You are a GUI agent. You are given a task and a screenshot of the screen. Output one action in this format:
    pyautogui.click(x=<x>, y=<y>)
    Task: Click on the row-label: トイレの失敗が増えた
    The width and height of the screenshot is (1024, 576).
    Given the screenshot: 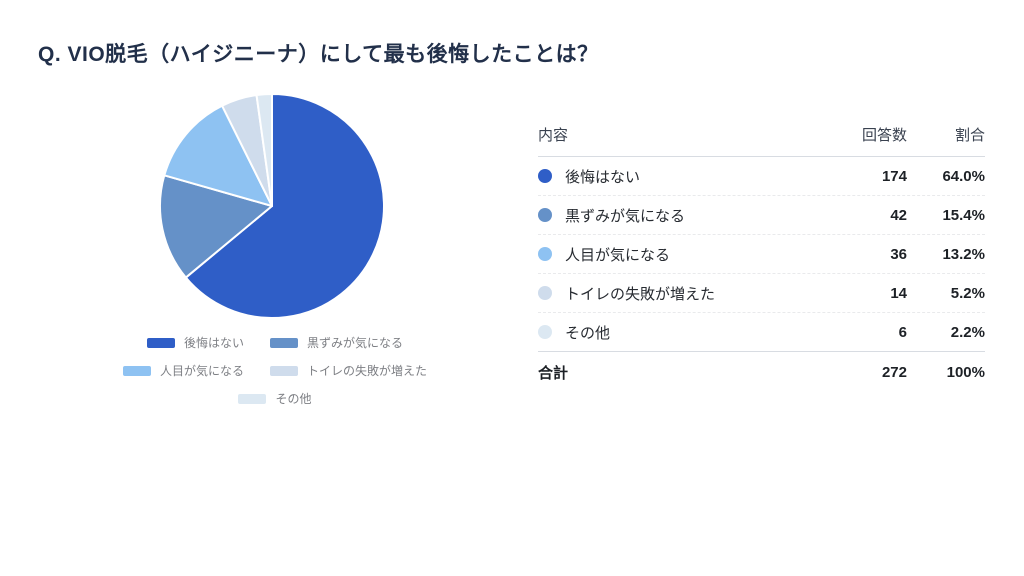 What is the action you would take?
    pyautogui.click(x=640, y=294)
    